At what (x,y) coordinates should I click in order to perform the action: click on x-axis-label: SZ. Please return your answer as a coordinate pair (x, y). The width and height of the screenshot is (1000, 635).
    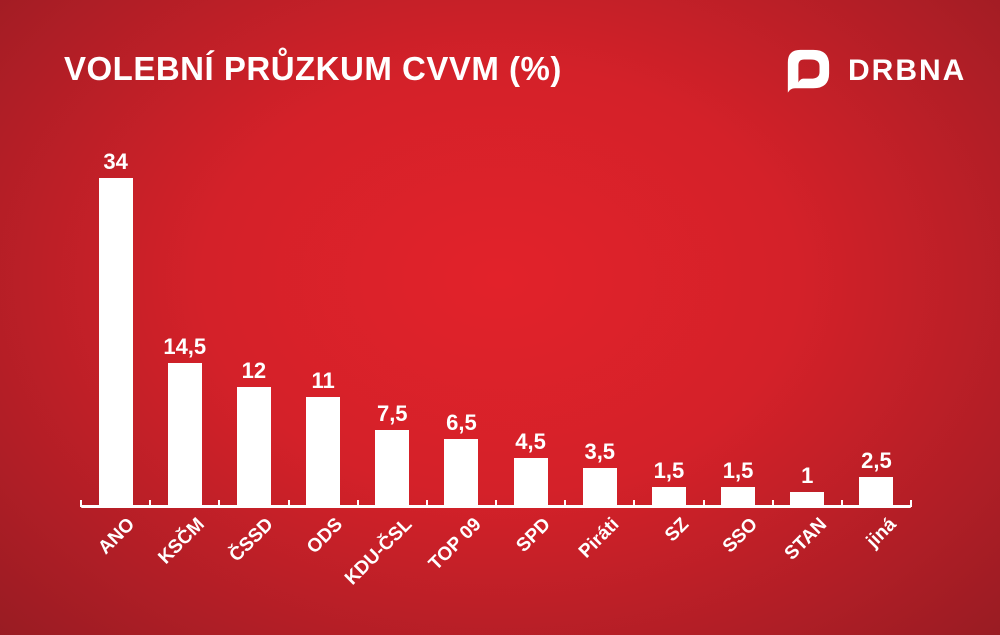
    Looking at the image, I should click on (676, 530).